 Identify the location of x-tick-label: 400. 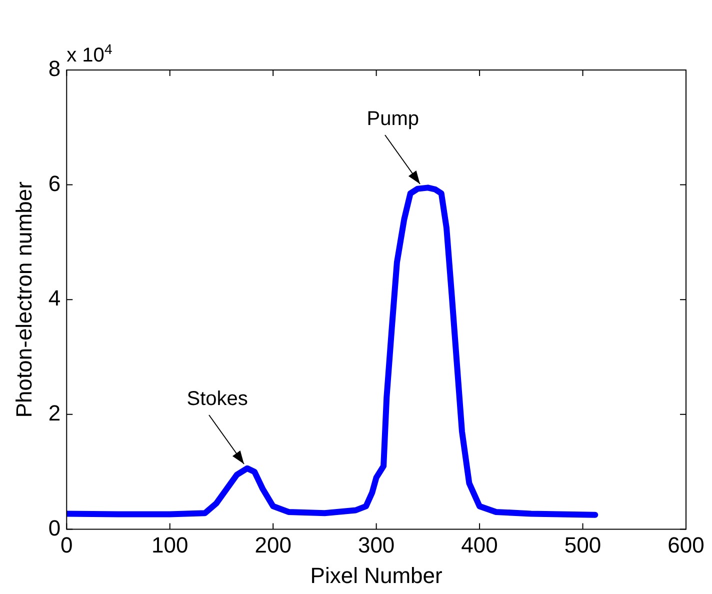
(479, 545).